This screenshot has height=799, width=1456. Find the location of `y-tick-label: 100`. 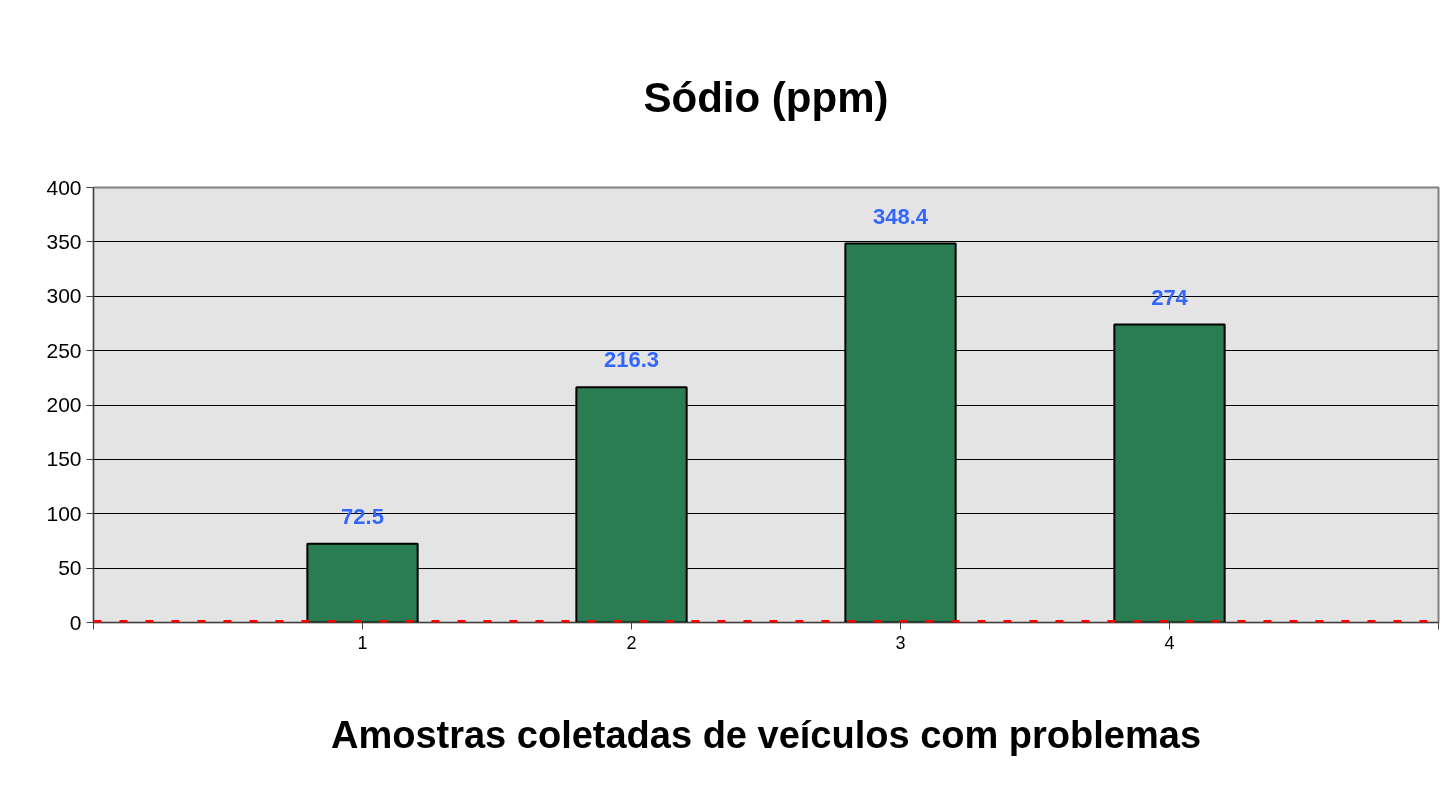

y-tick-label: 100 is located at coordinates (64, 513).